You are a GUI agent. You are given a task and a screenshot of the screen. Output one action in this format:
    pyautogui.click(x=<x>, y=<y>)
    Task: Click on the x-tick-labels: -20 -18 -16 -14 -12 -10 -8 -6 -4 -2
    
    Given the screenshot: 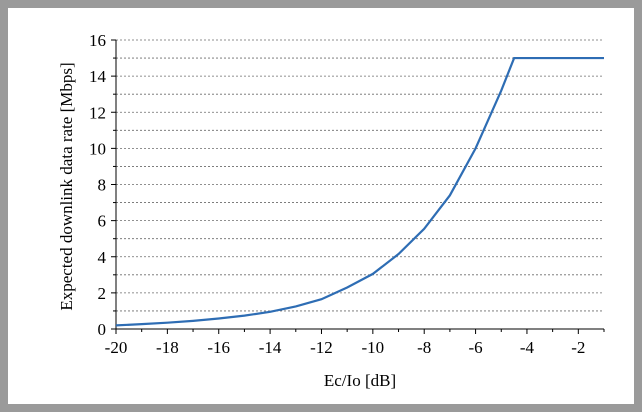 What is the action you would take?
    pyautogui.click(x=345, y=347)
    